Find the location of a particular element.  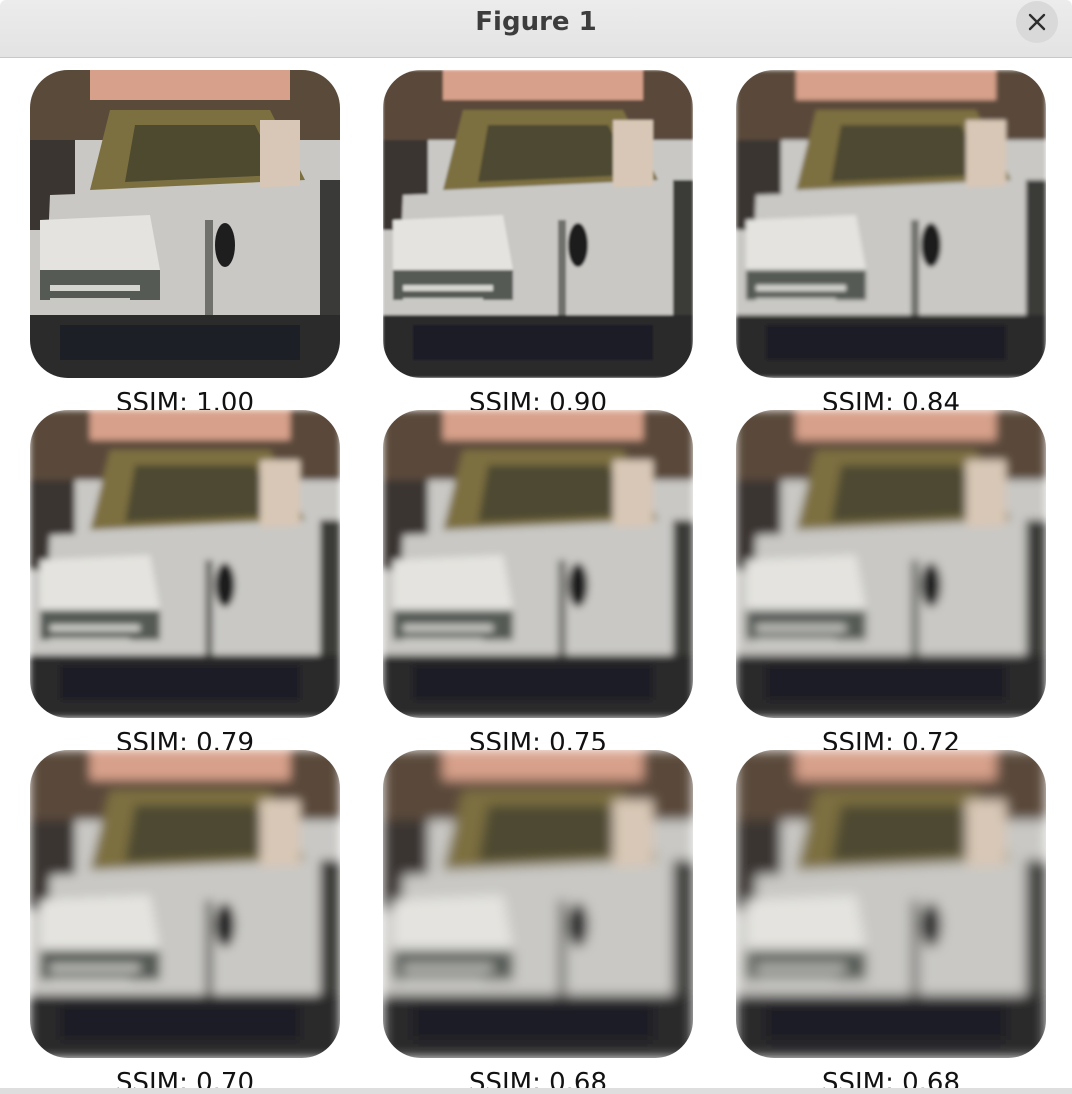

close-icon is located at coordinates (1037, 22).